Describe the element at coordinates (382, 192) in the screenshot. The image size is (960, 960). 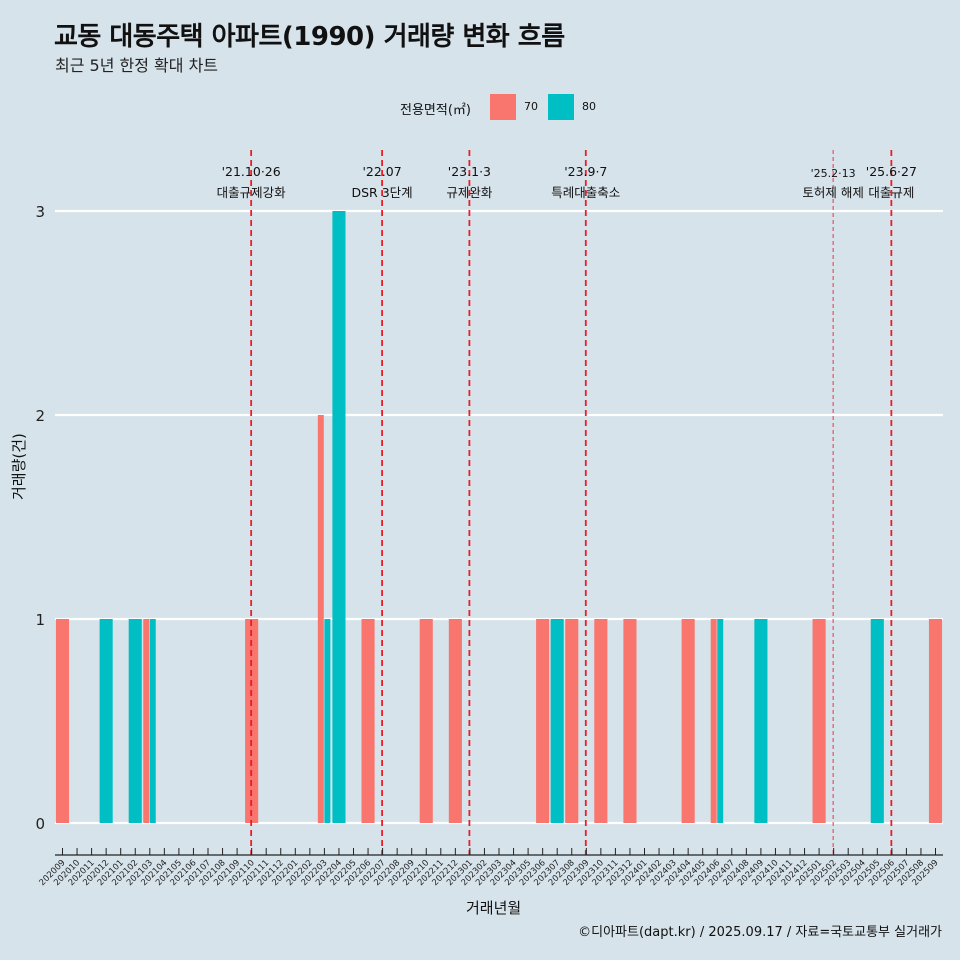
I see `annotation-label: DSR 3단계` at that location.